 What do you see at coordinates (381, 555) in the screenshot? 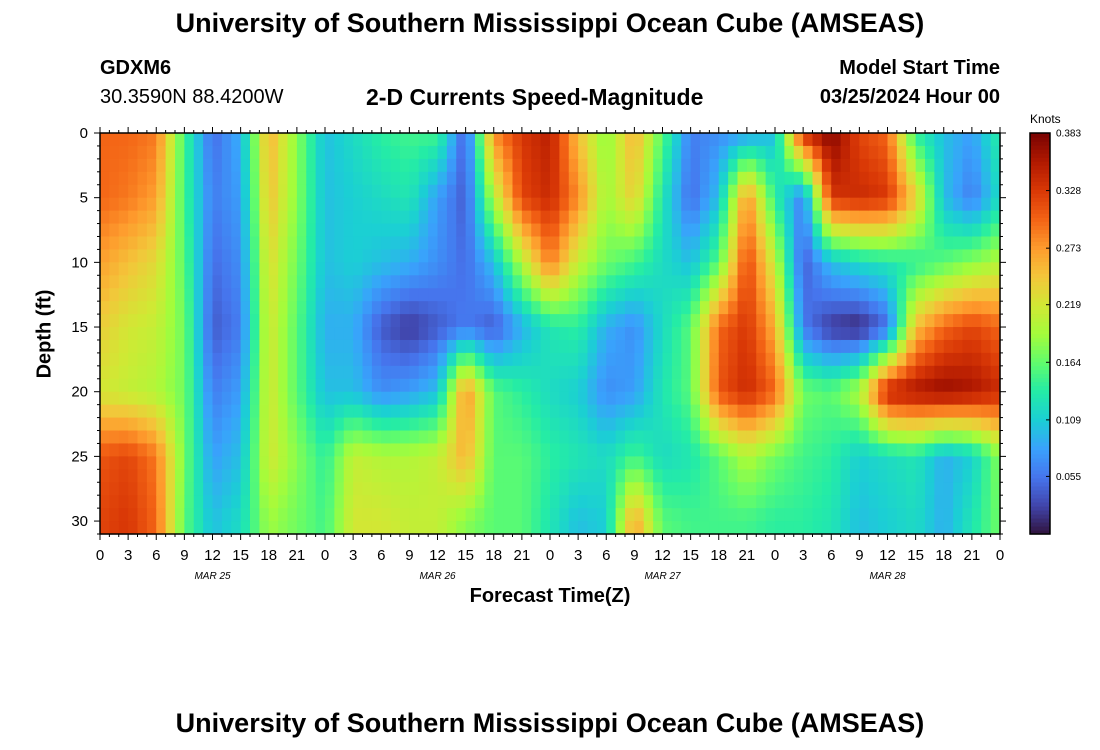
I see `x-tick-label: 6` at bounding box center [381, 555].